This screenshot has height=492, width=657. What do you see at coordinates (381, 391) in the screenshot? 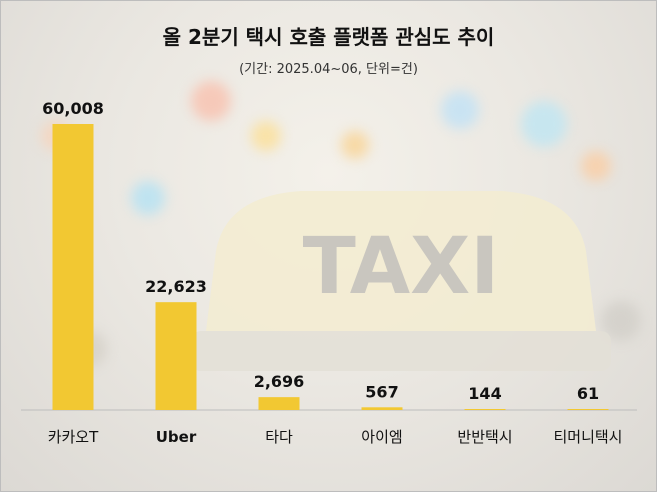
I see `value-label-3: 567` at bounding box center [381, 391].